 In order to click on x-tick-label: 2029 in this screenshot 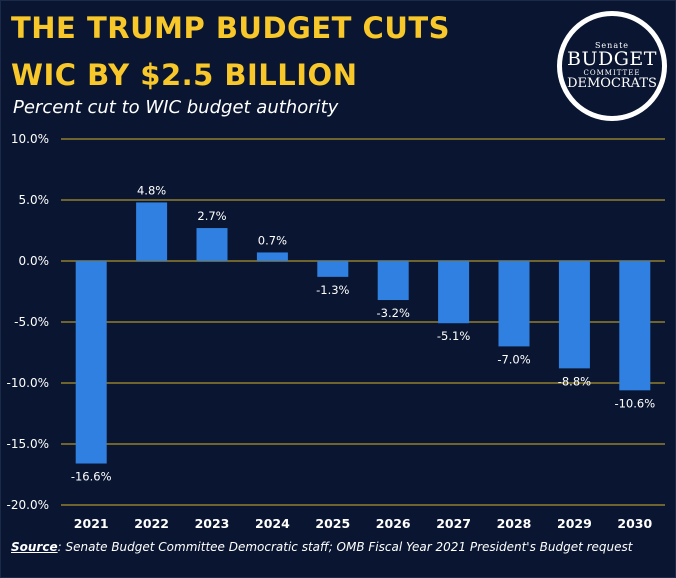, I will do `click(574, 523)`.